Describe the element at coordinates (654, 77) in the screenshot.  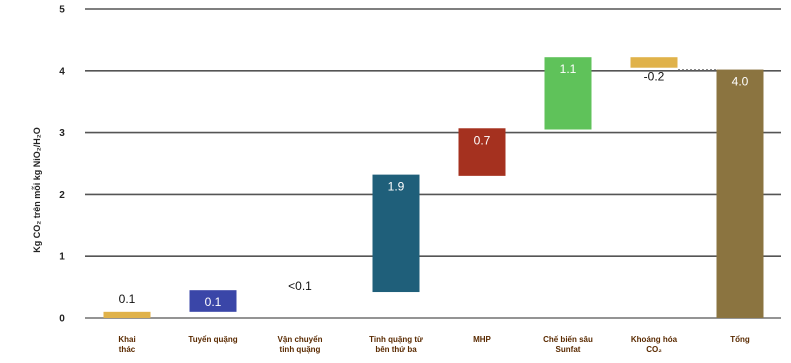
I see `data-label: -0.2` at that location.